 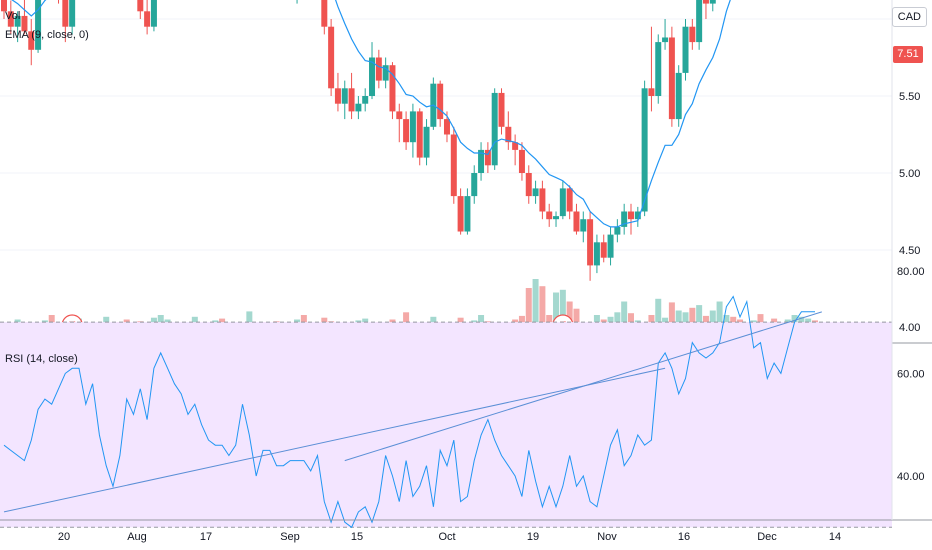 I want to click on last-price-tag: 7.51, so click(x=908, y=54).